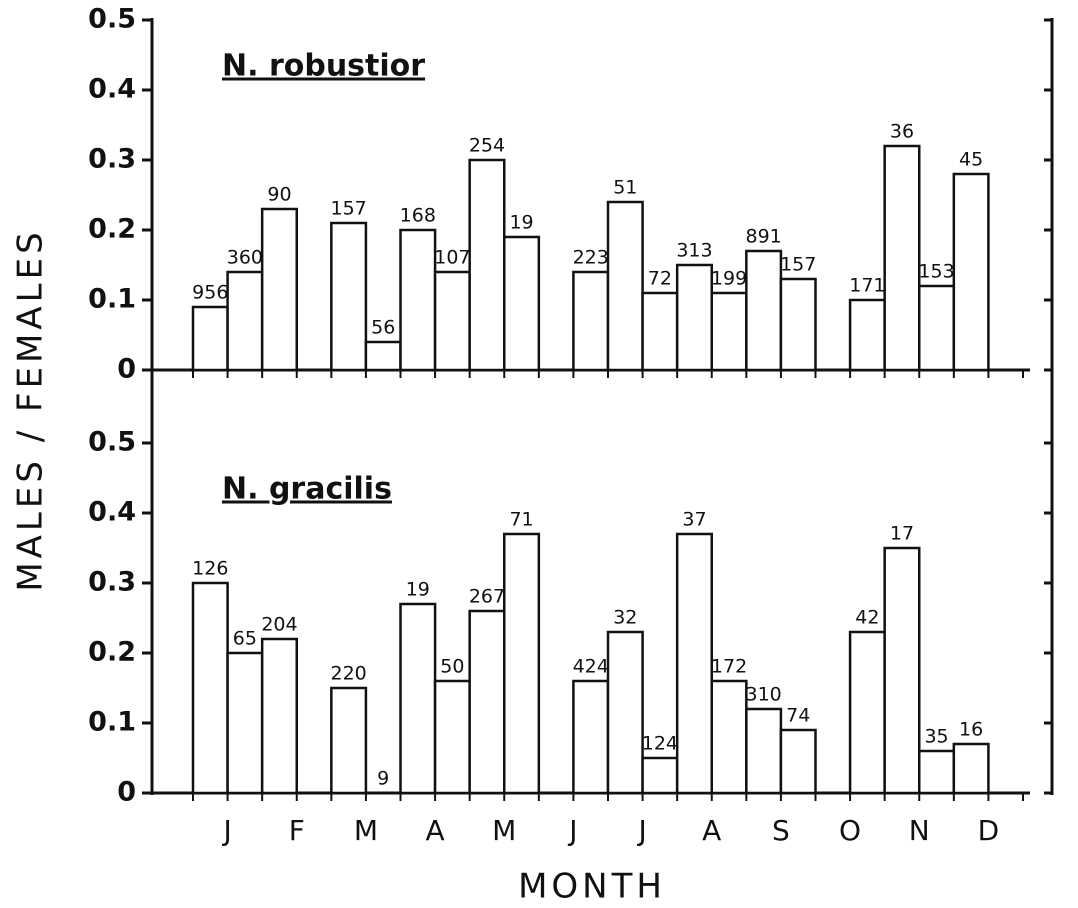 The image size is (1078, 908). What do you see at coordinates (660, 279) in the screenshot?
I see `sample-size-label: 72` at bounding box center [660, 279].